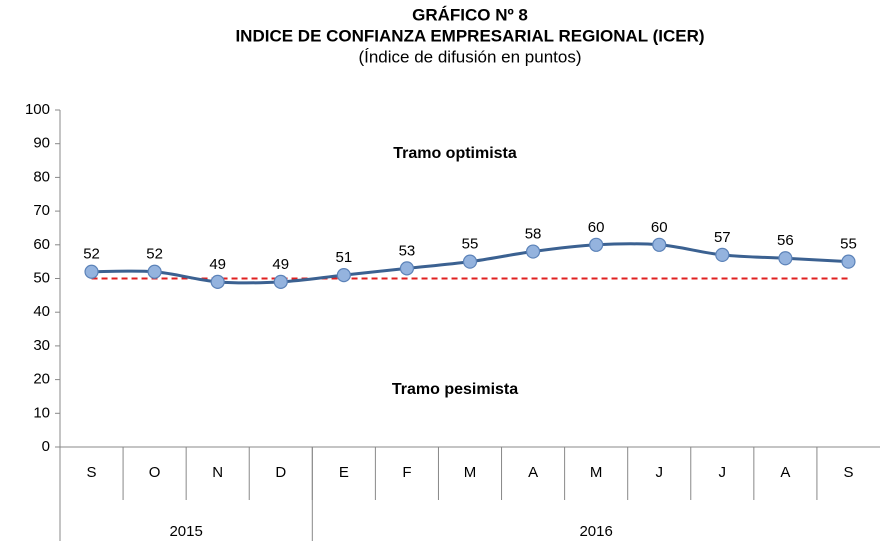 The image size is (882, 541). What do you see at coordinates (185, 531) in the screenshot?
I see `group-label: 2015` at bounding box center [185, 531].